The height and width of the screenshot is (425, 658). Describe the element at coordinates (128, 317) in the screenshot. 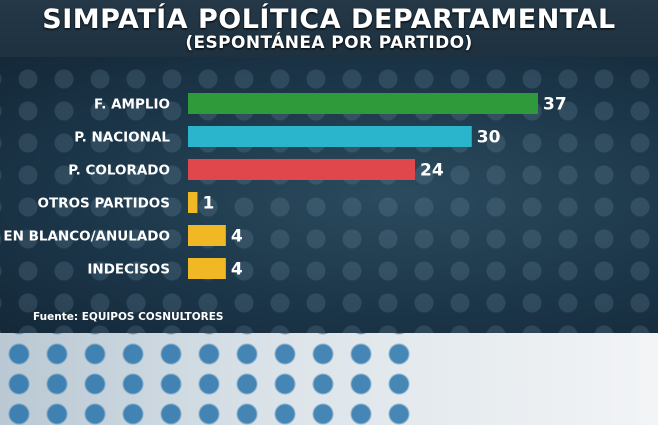

I see `source-note: Fuente: EQUIPOS COSNULTORES` at that location.